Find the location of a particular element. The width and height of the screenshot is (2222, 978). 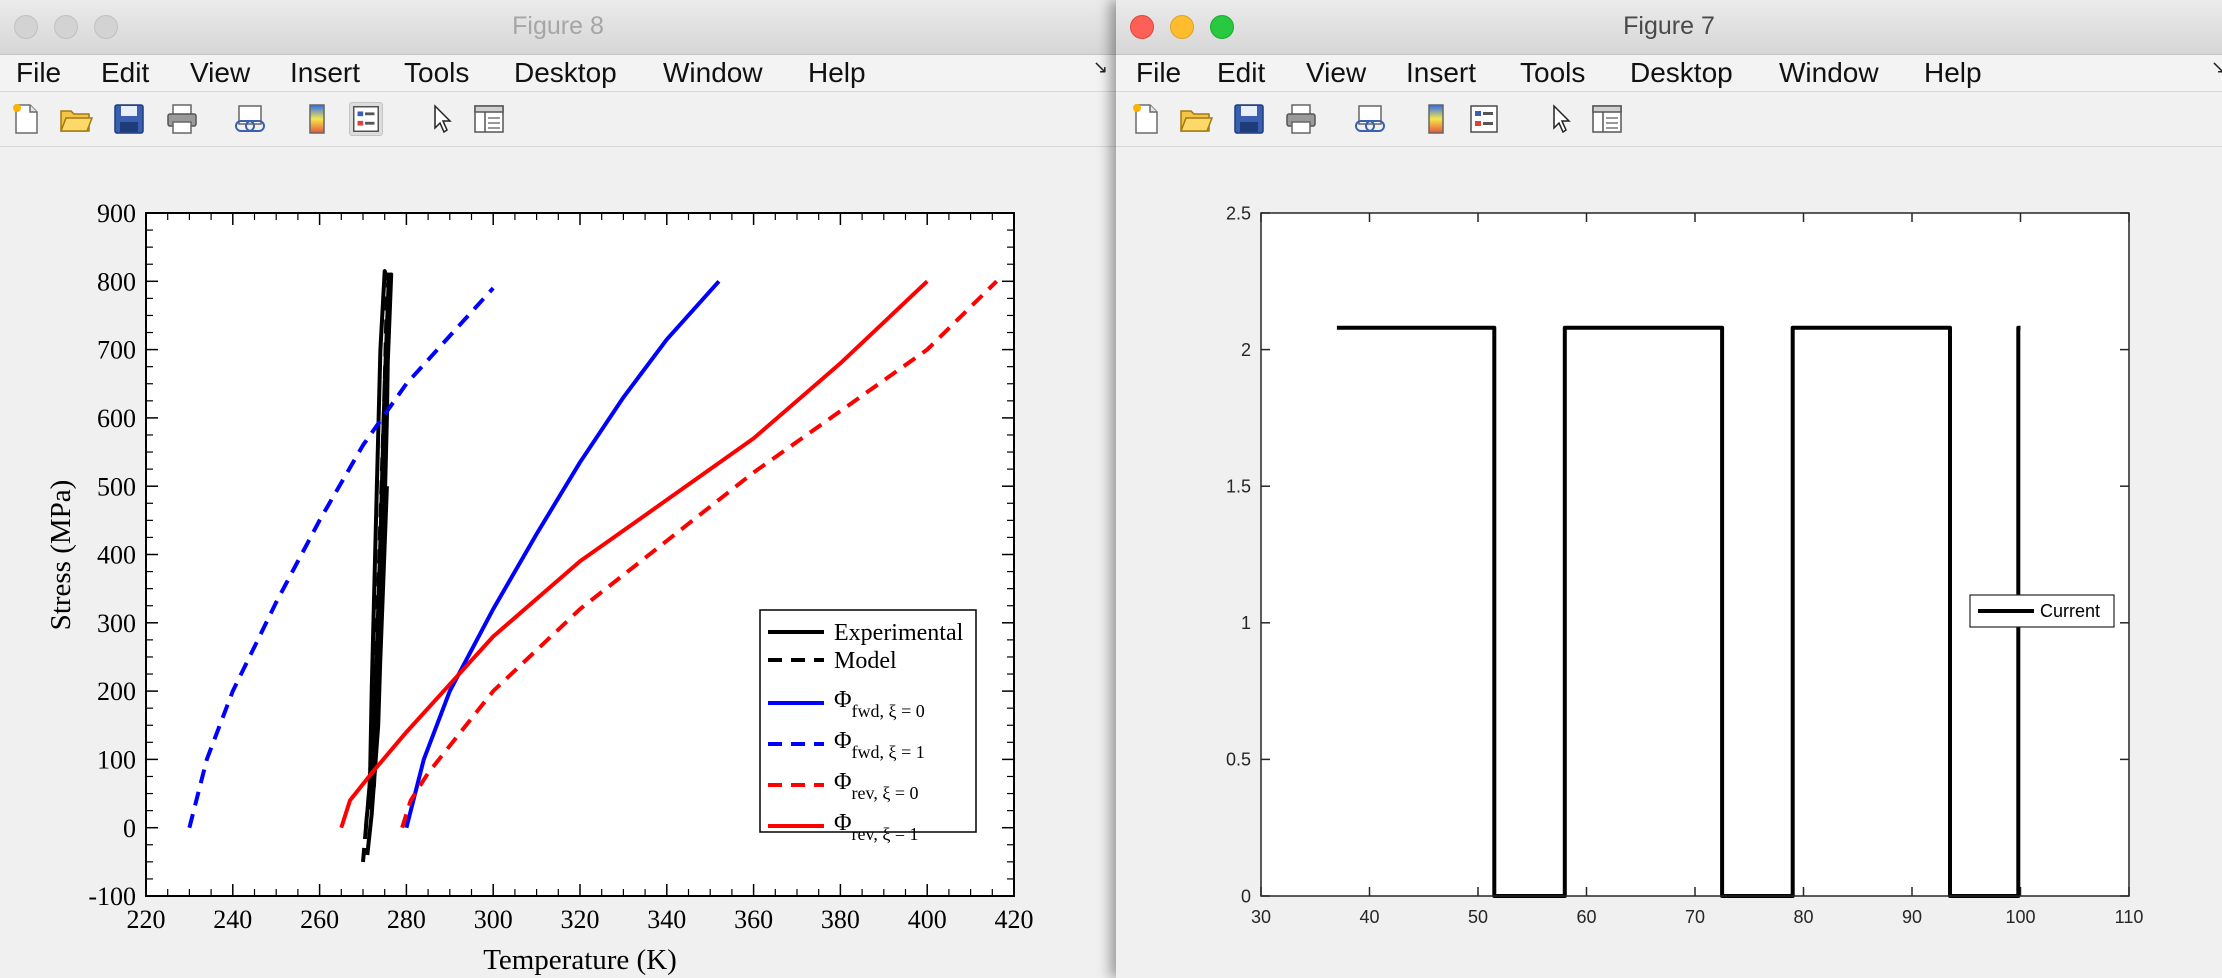

title-bar: Figure 8 is located at coordinates (558, 27).